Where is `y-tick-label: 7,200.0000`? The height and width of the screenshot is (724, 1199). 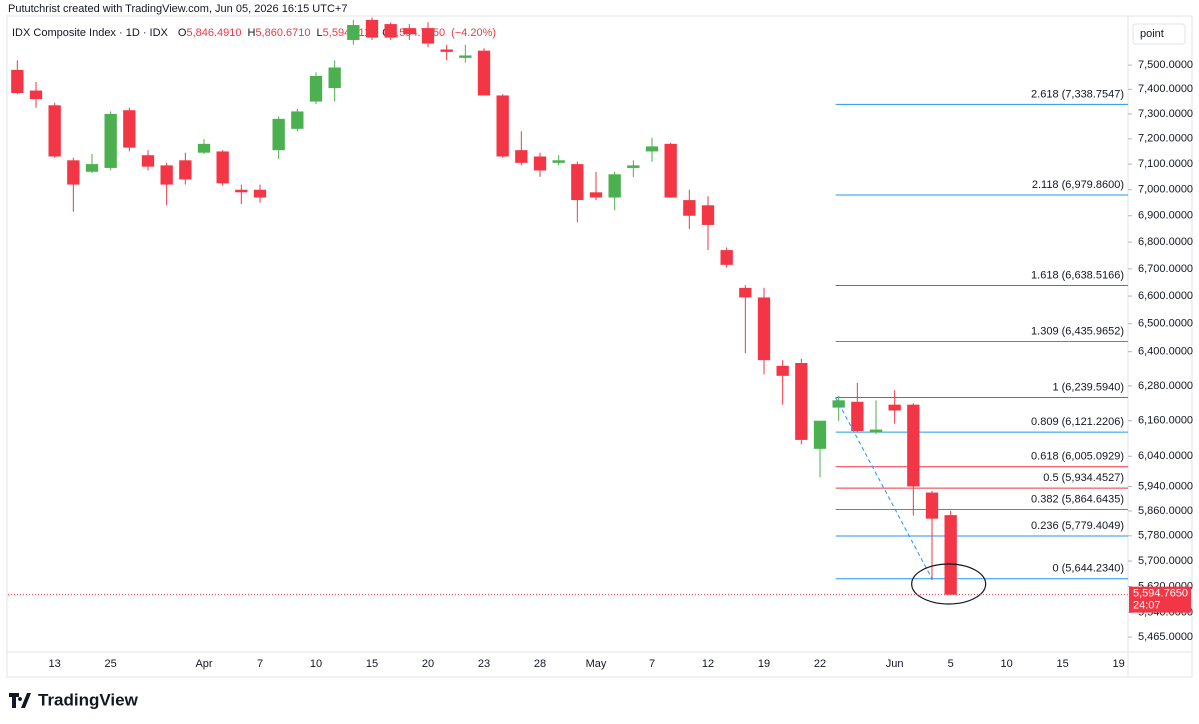
y-tick-label: 7,200.0000 is located at coordinates (1165, 139).